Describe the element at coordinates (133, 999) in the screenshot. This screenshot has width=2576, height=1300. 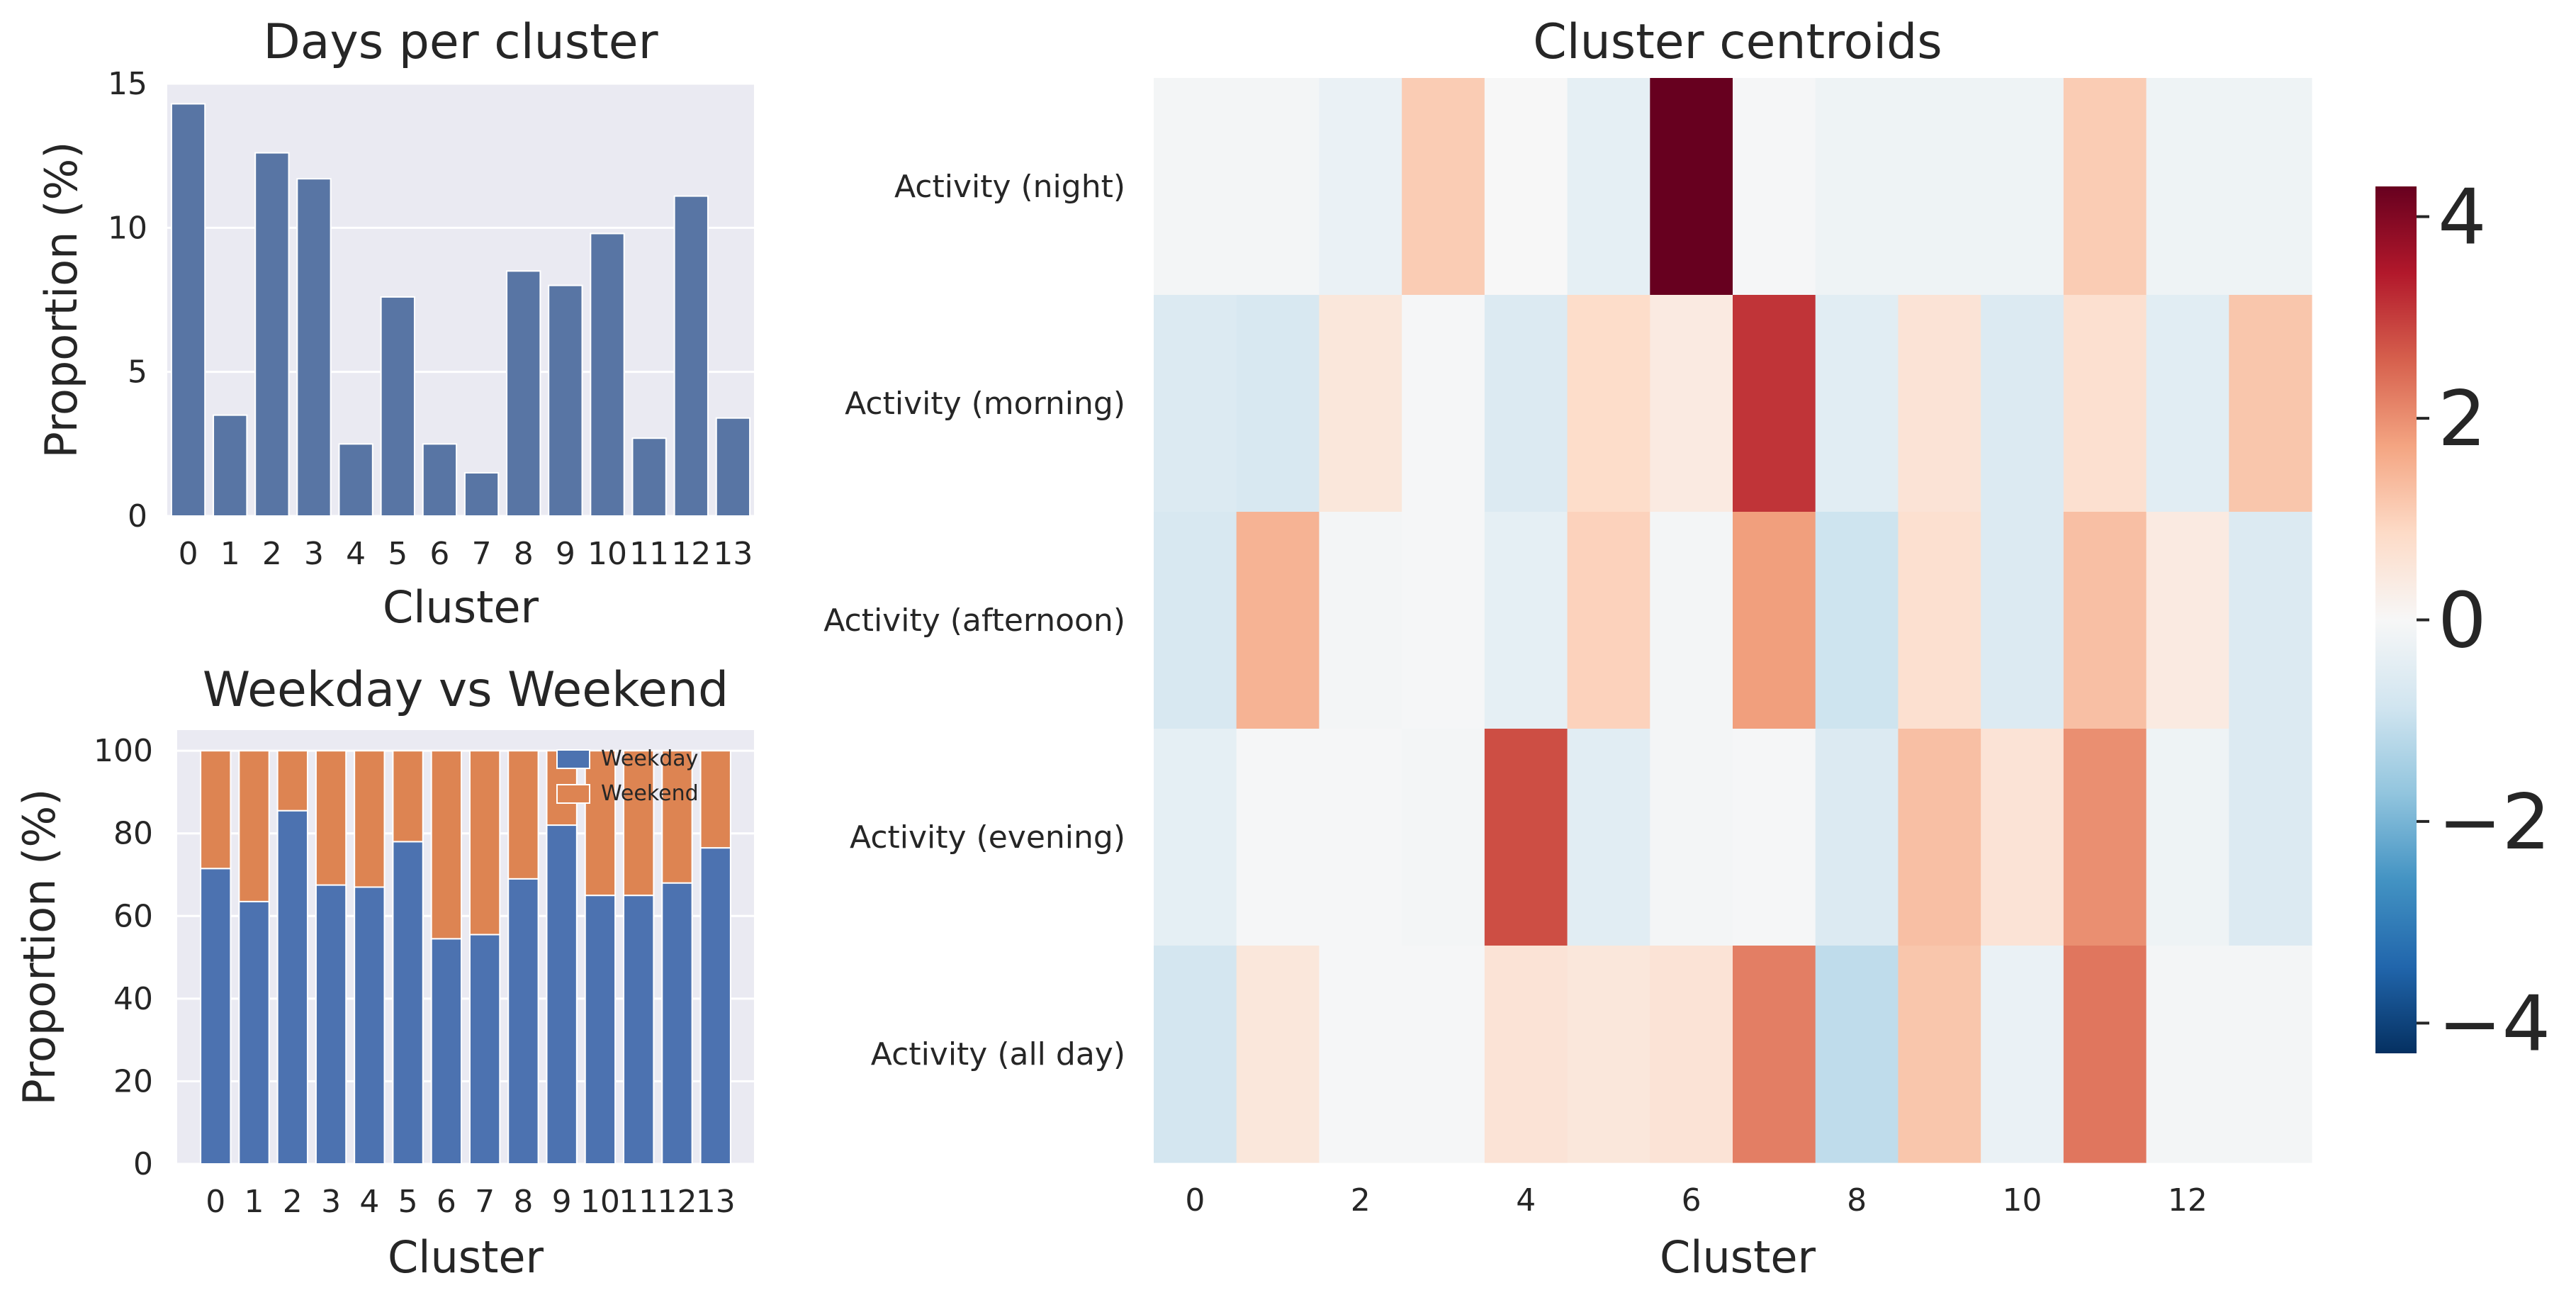
I see `y-tick-label: 40` at that location.